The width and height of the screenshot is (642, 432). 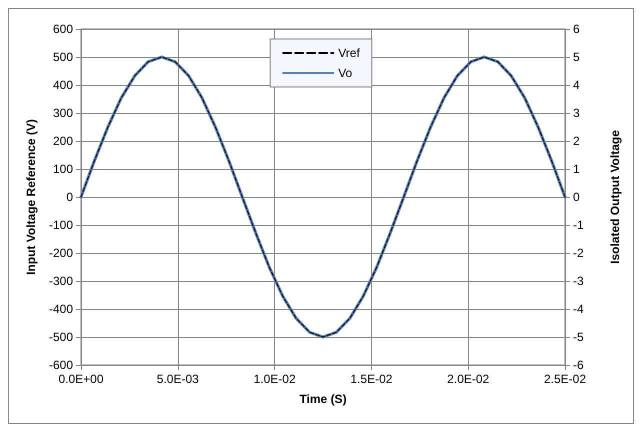 I want to click on x-tick-label: 2.5E-02, so click(x=565, y=379).